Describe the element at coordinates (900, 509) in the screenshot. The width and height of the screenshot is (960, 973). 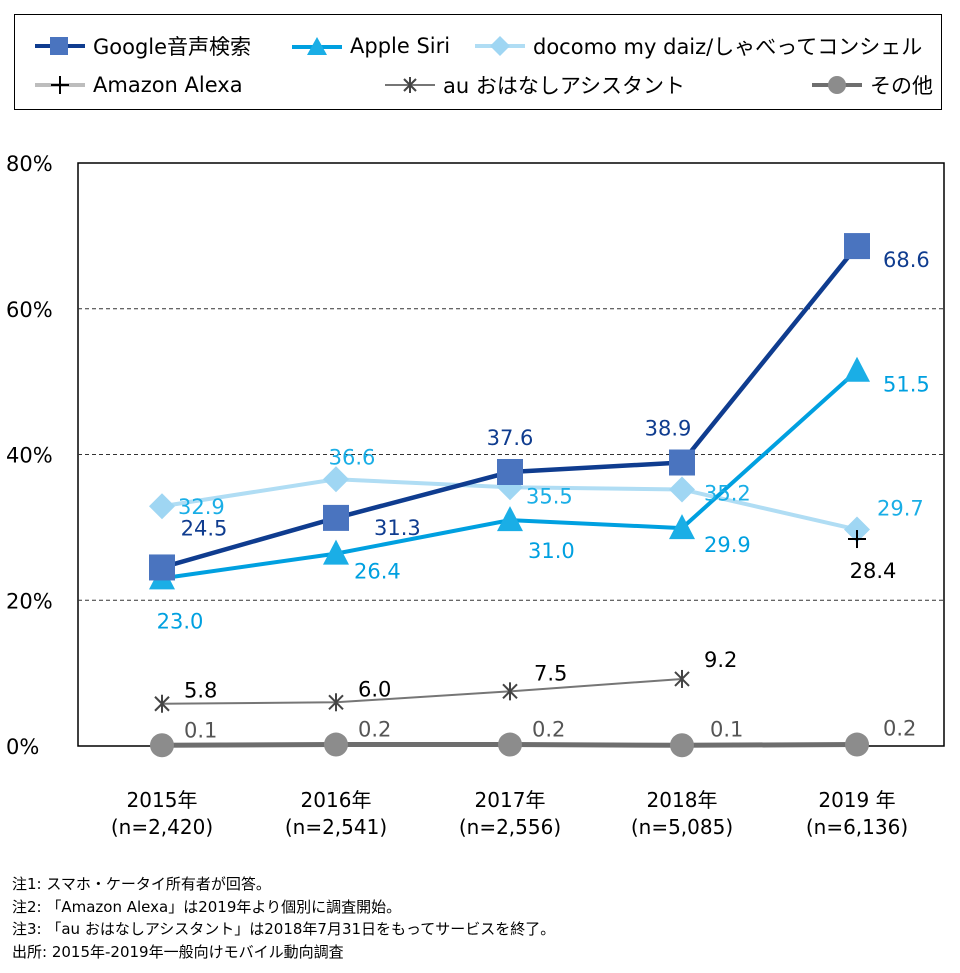
I see `data-label-docomo: 29.7` at that location.